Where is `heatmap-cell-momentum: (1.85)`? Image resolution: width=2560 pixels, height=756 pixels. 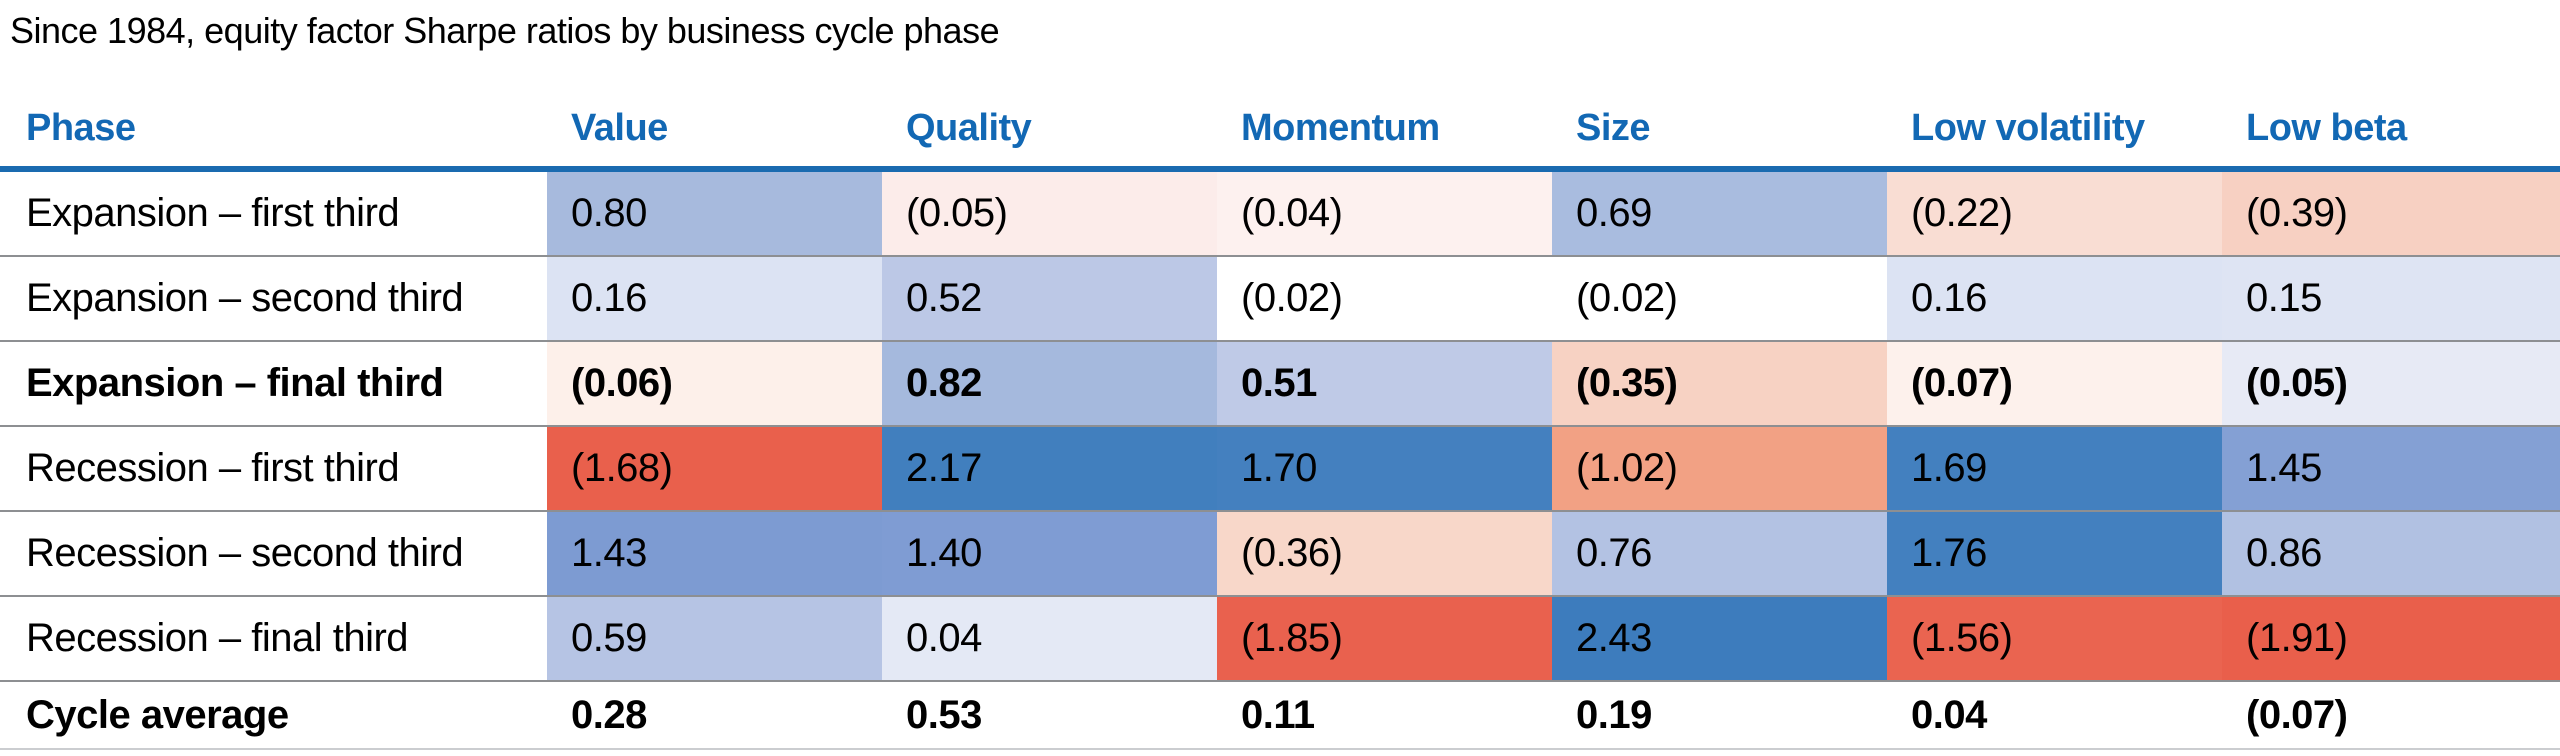 heatmap-cell-momentum: (1.85) is located at coordinates (1384, 638).